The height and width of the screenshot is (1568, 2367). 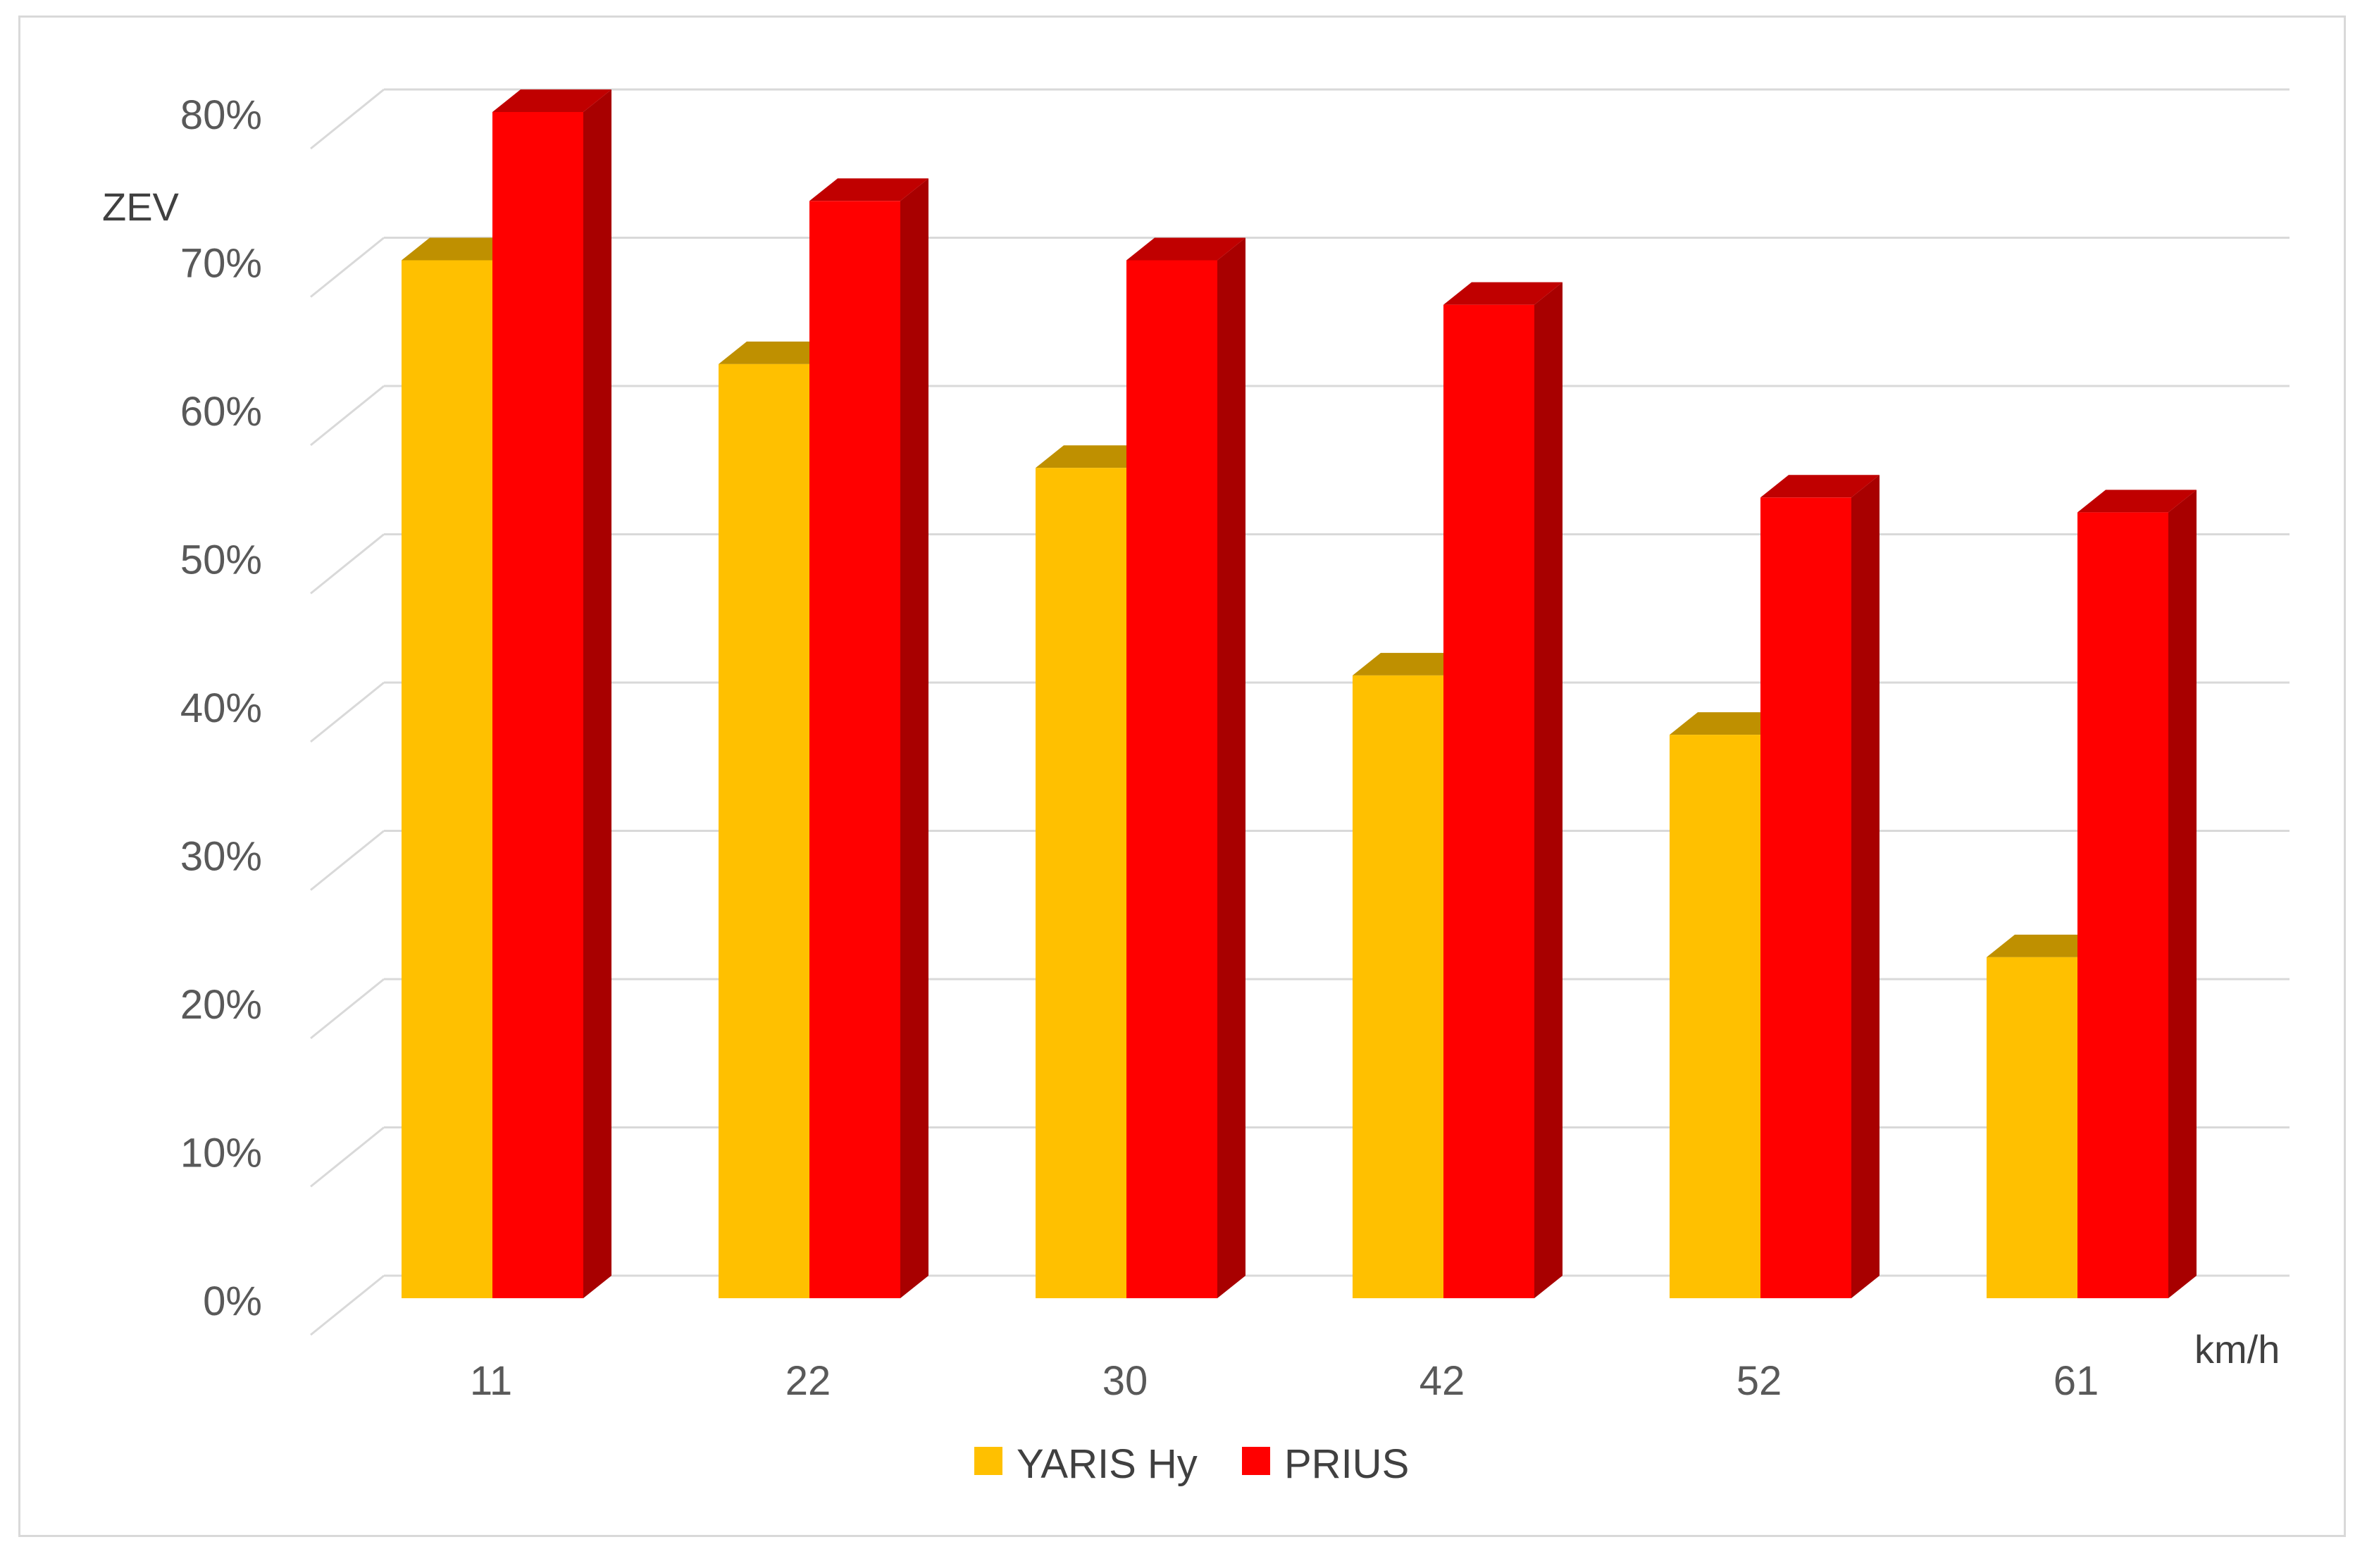 I want to click on y-axis-label: ZEV, so click(x=141, y=207).